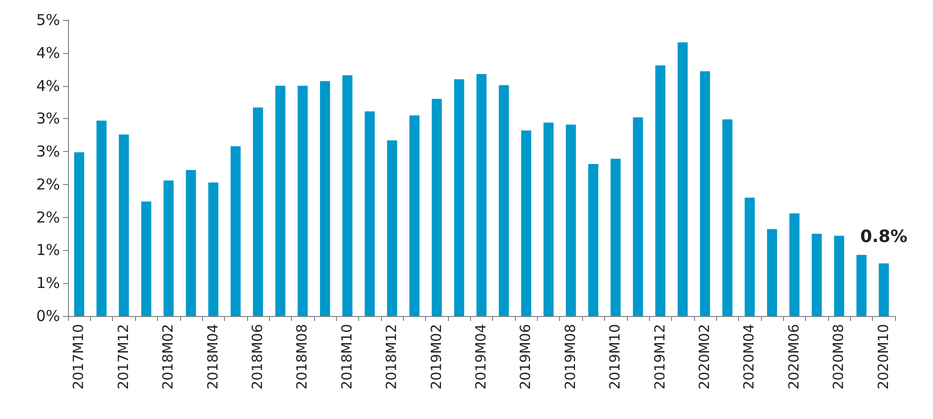 Image resolution: width=933 pixels, height=419 pixels. I want to click on x-tick-label: 2018M04, so click(213, 357).